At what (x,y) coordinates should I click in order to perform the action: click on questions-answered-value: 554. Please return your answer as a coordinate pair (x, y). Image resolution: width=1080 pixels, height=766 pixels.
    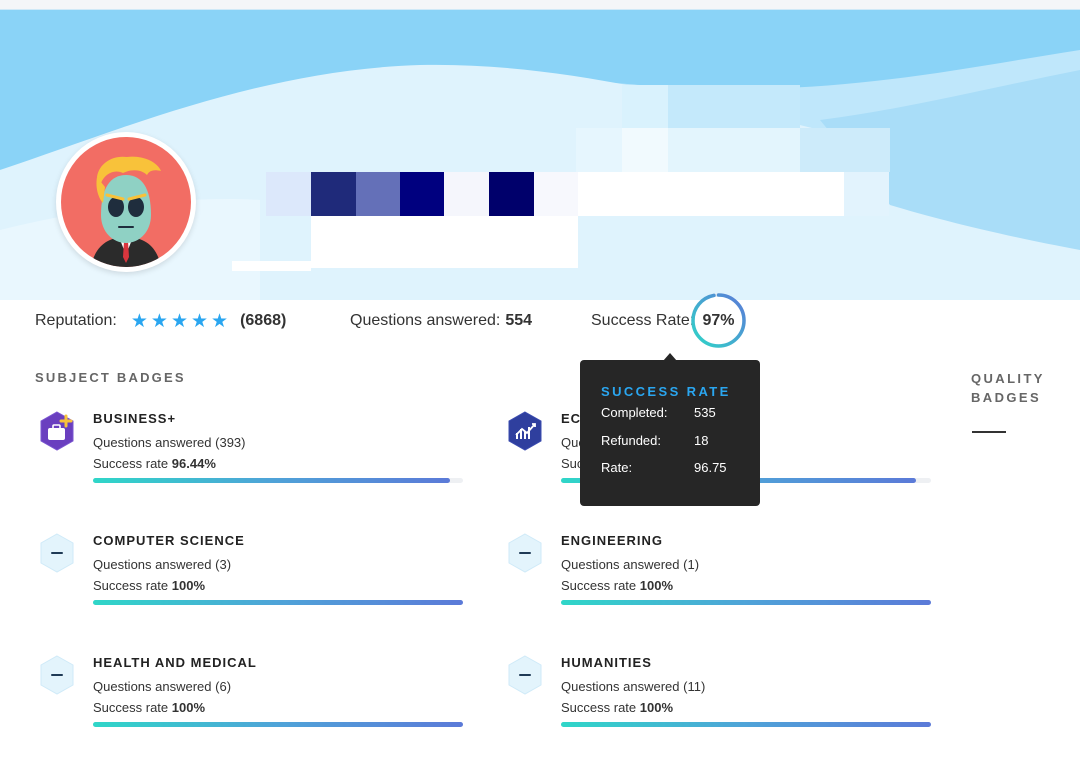
    Looking at the image, I should click on (519, 320).